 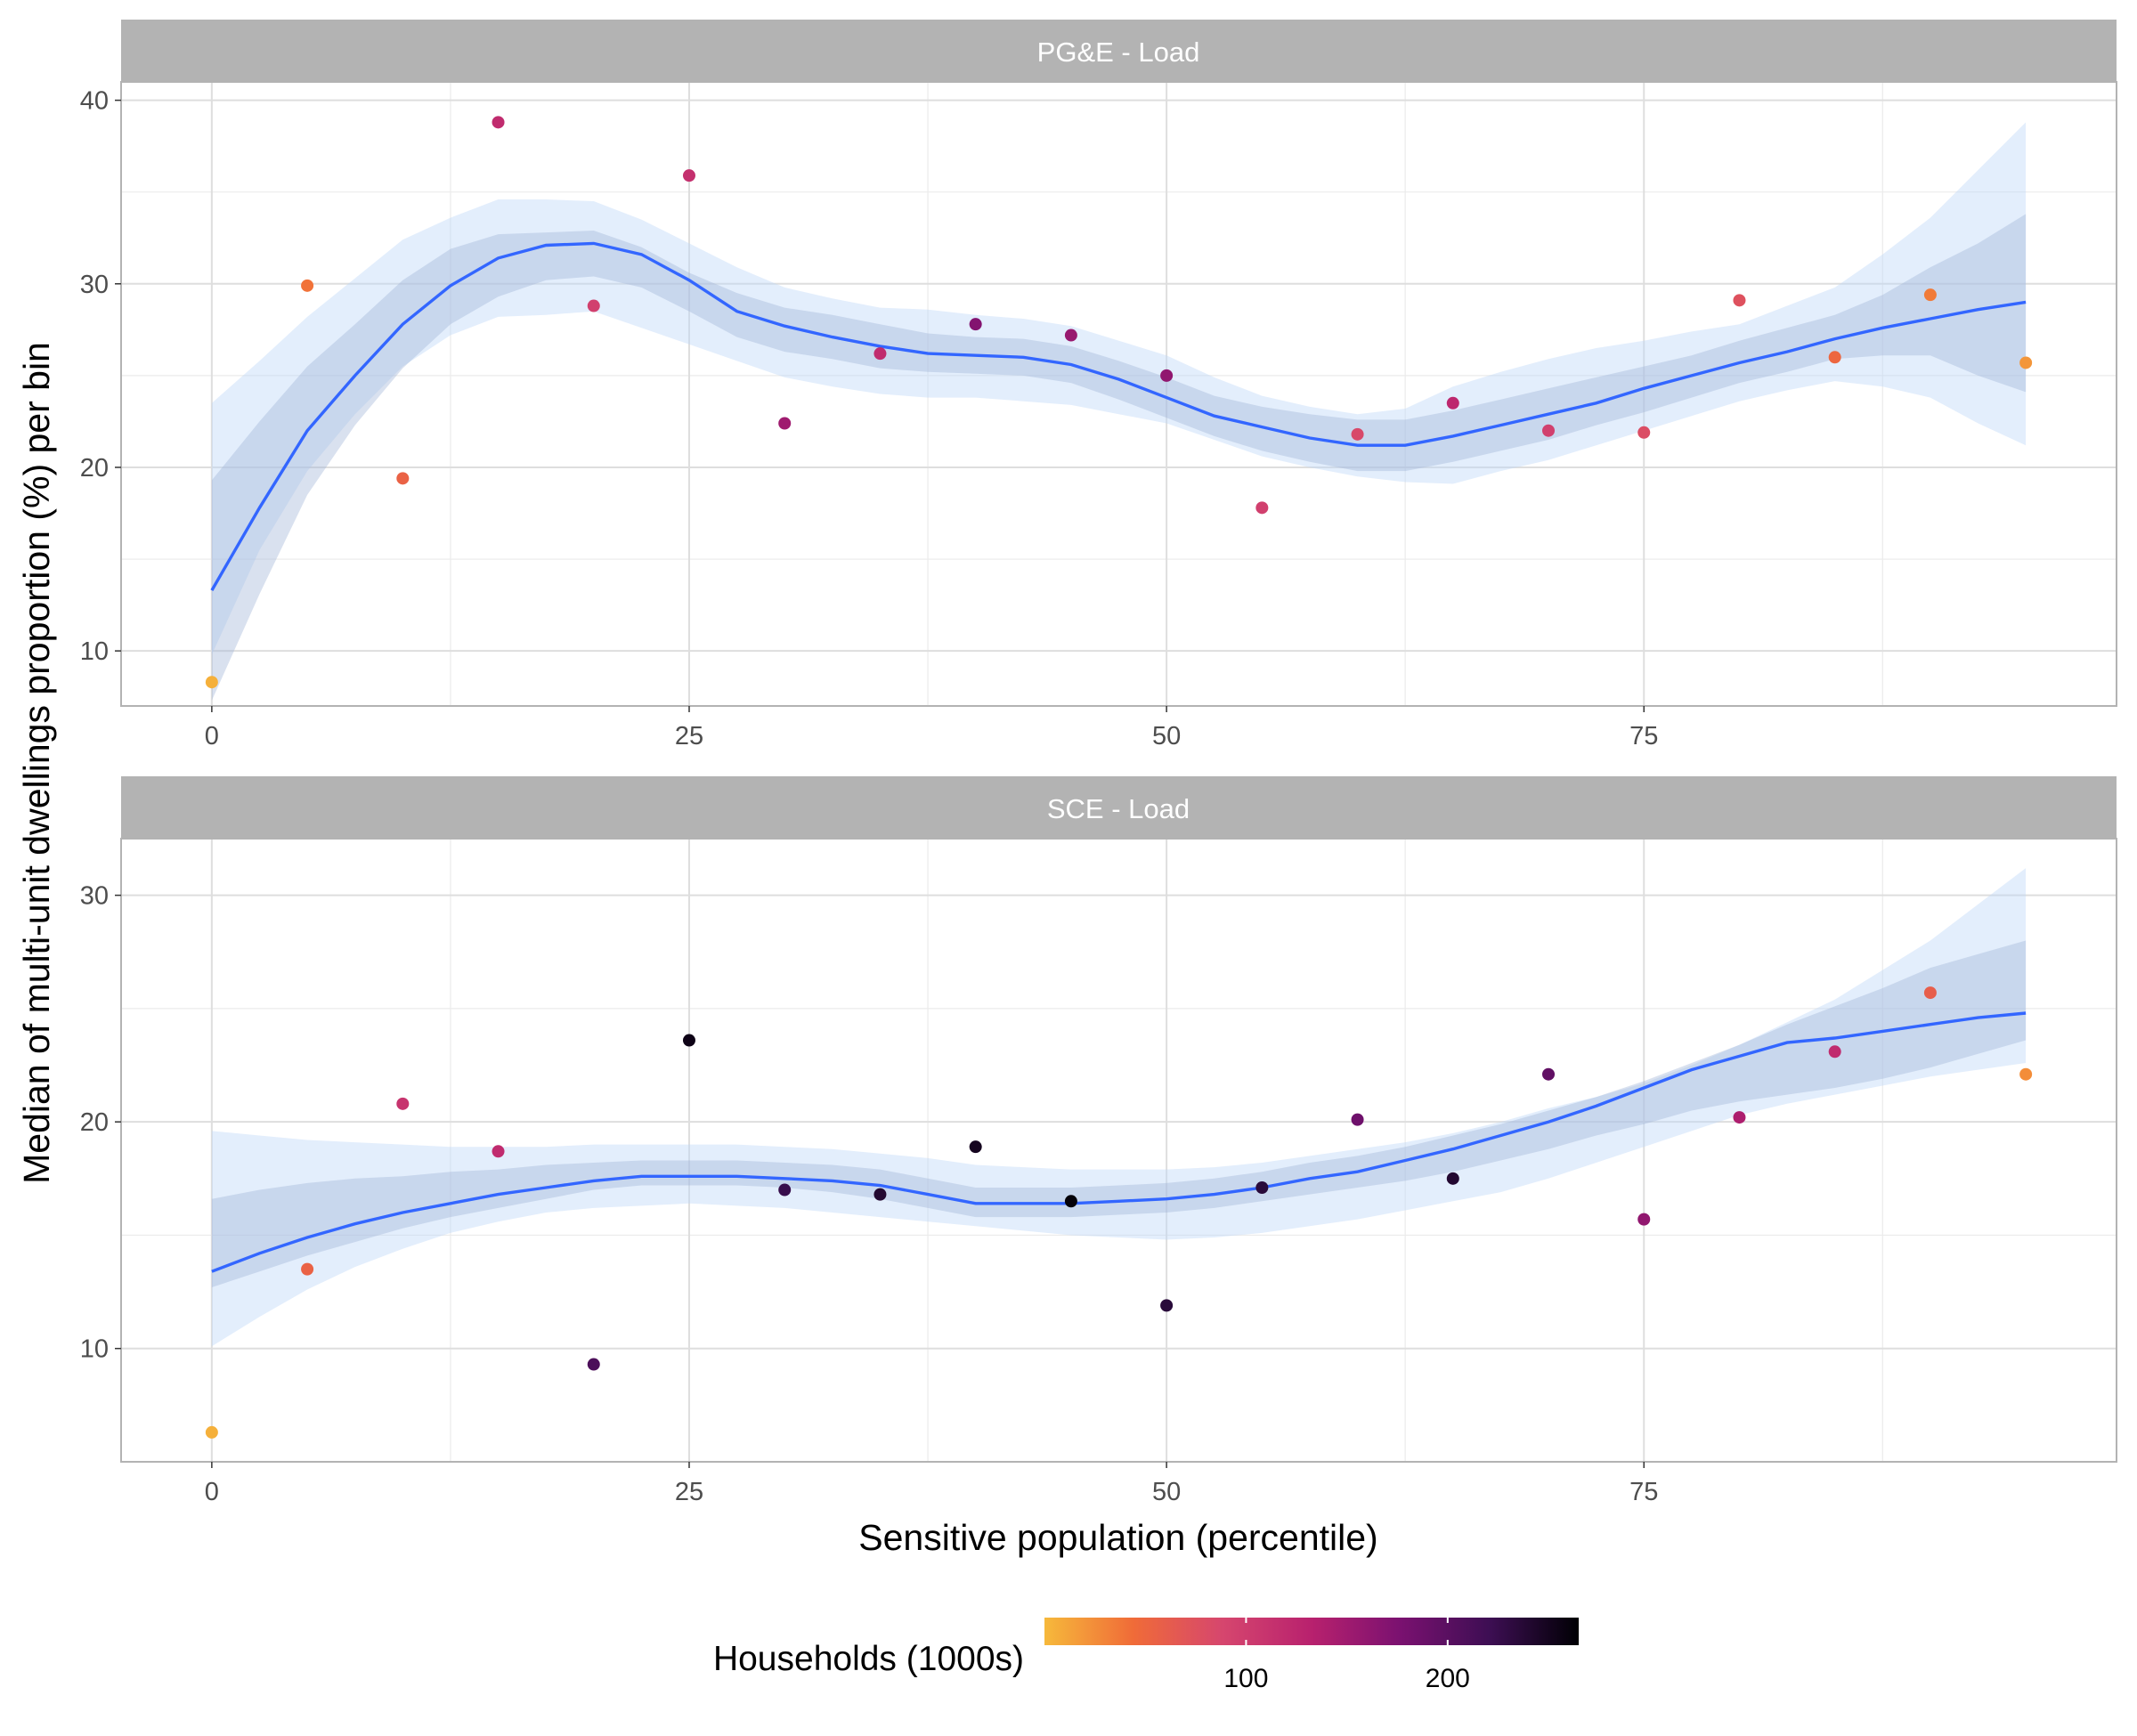 I want to click on smooth-line, so click(x=1119, y=1142).